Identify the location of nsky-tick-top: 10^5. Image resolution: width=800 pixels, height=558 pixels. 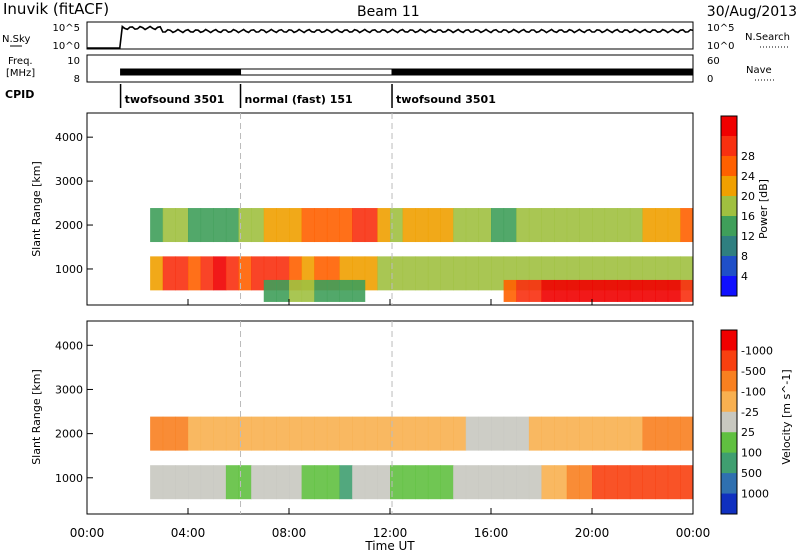
(66, 28).